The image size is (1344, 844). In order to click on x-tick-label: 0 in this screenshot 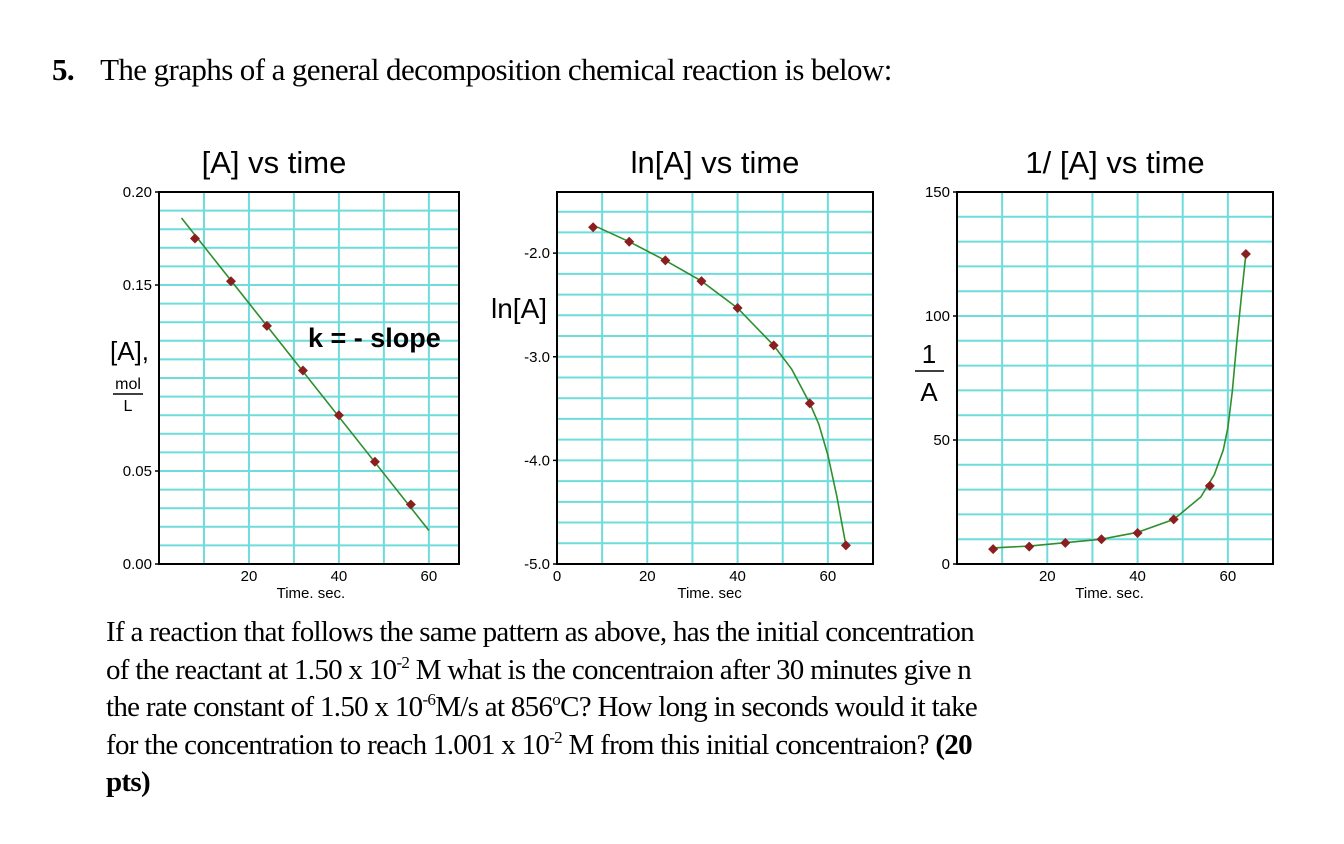, I will do `click(557, 576)`.